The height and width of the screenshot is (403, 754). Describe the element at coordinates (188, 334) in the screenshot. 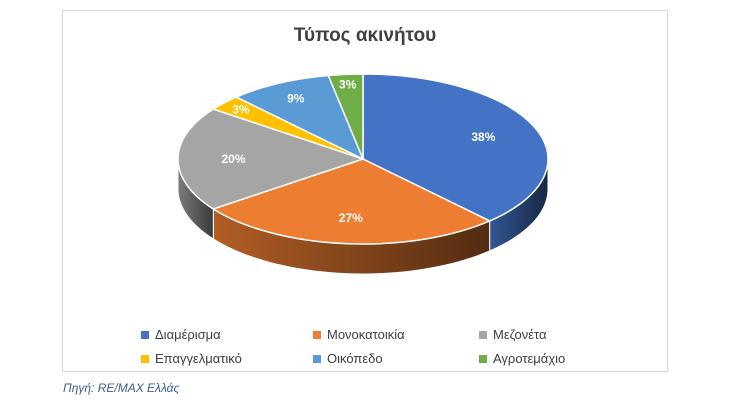

I see `legend-label-0: Διαμέρισμα` at that location.